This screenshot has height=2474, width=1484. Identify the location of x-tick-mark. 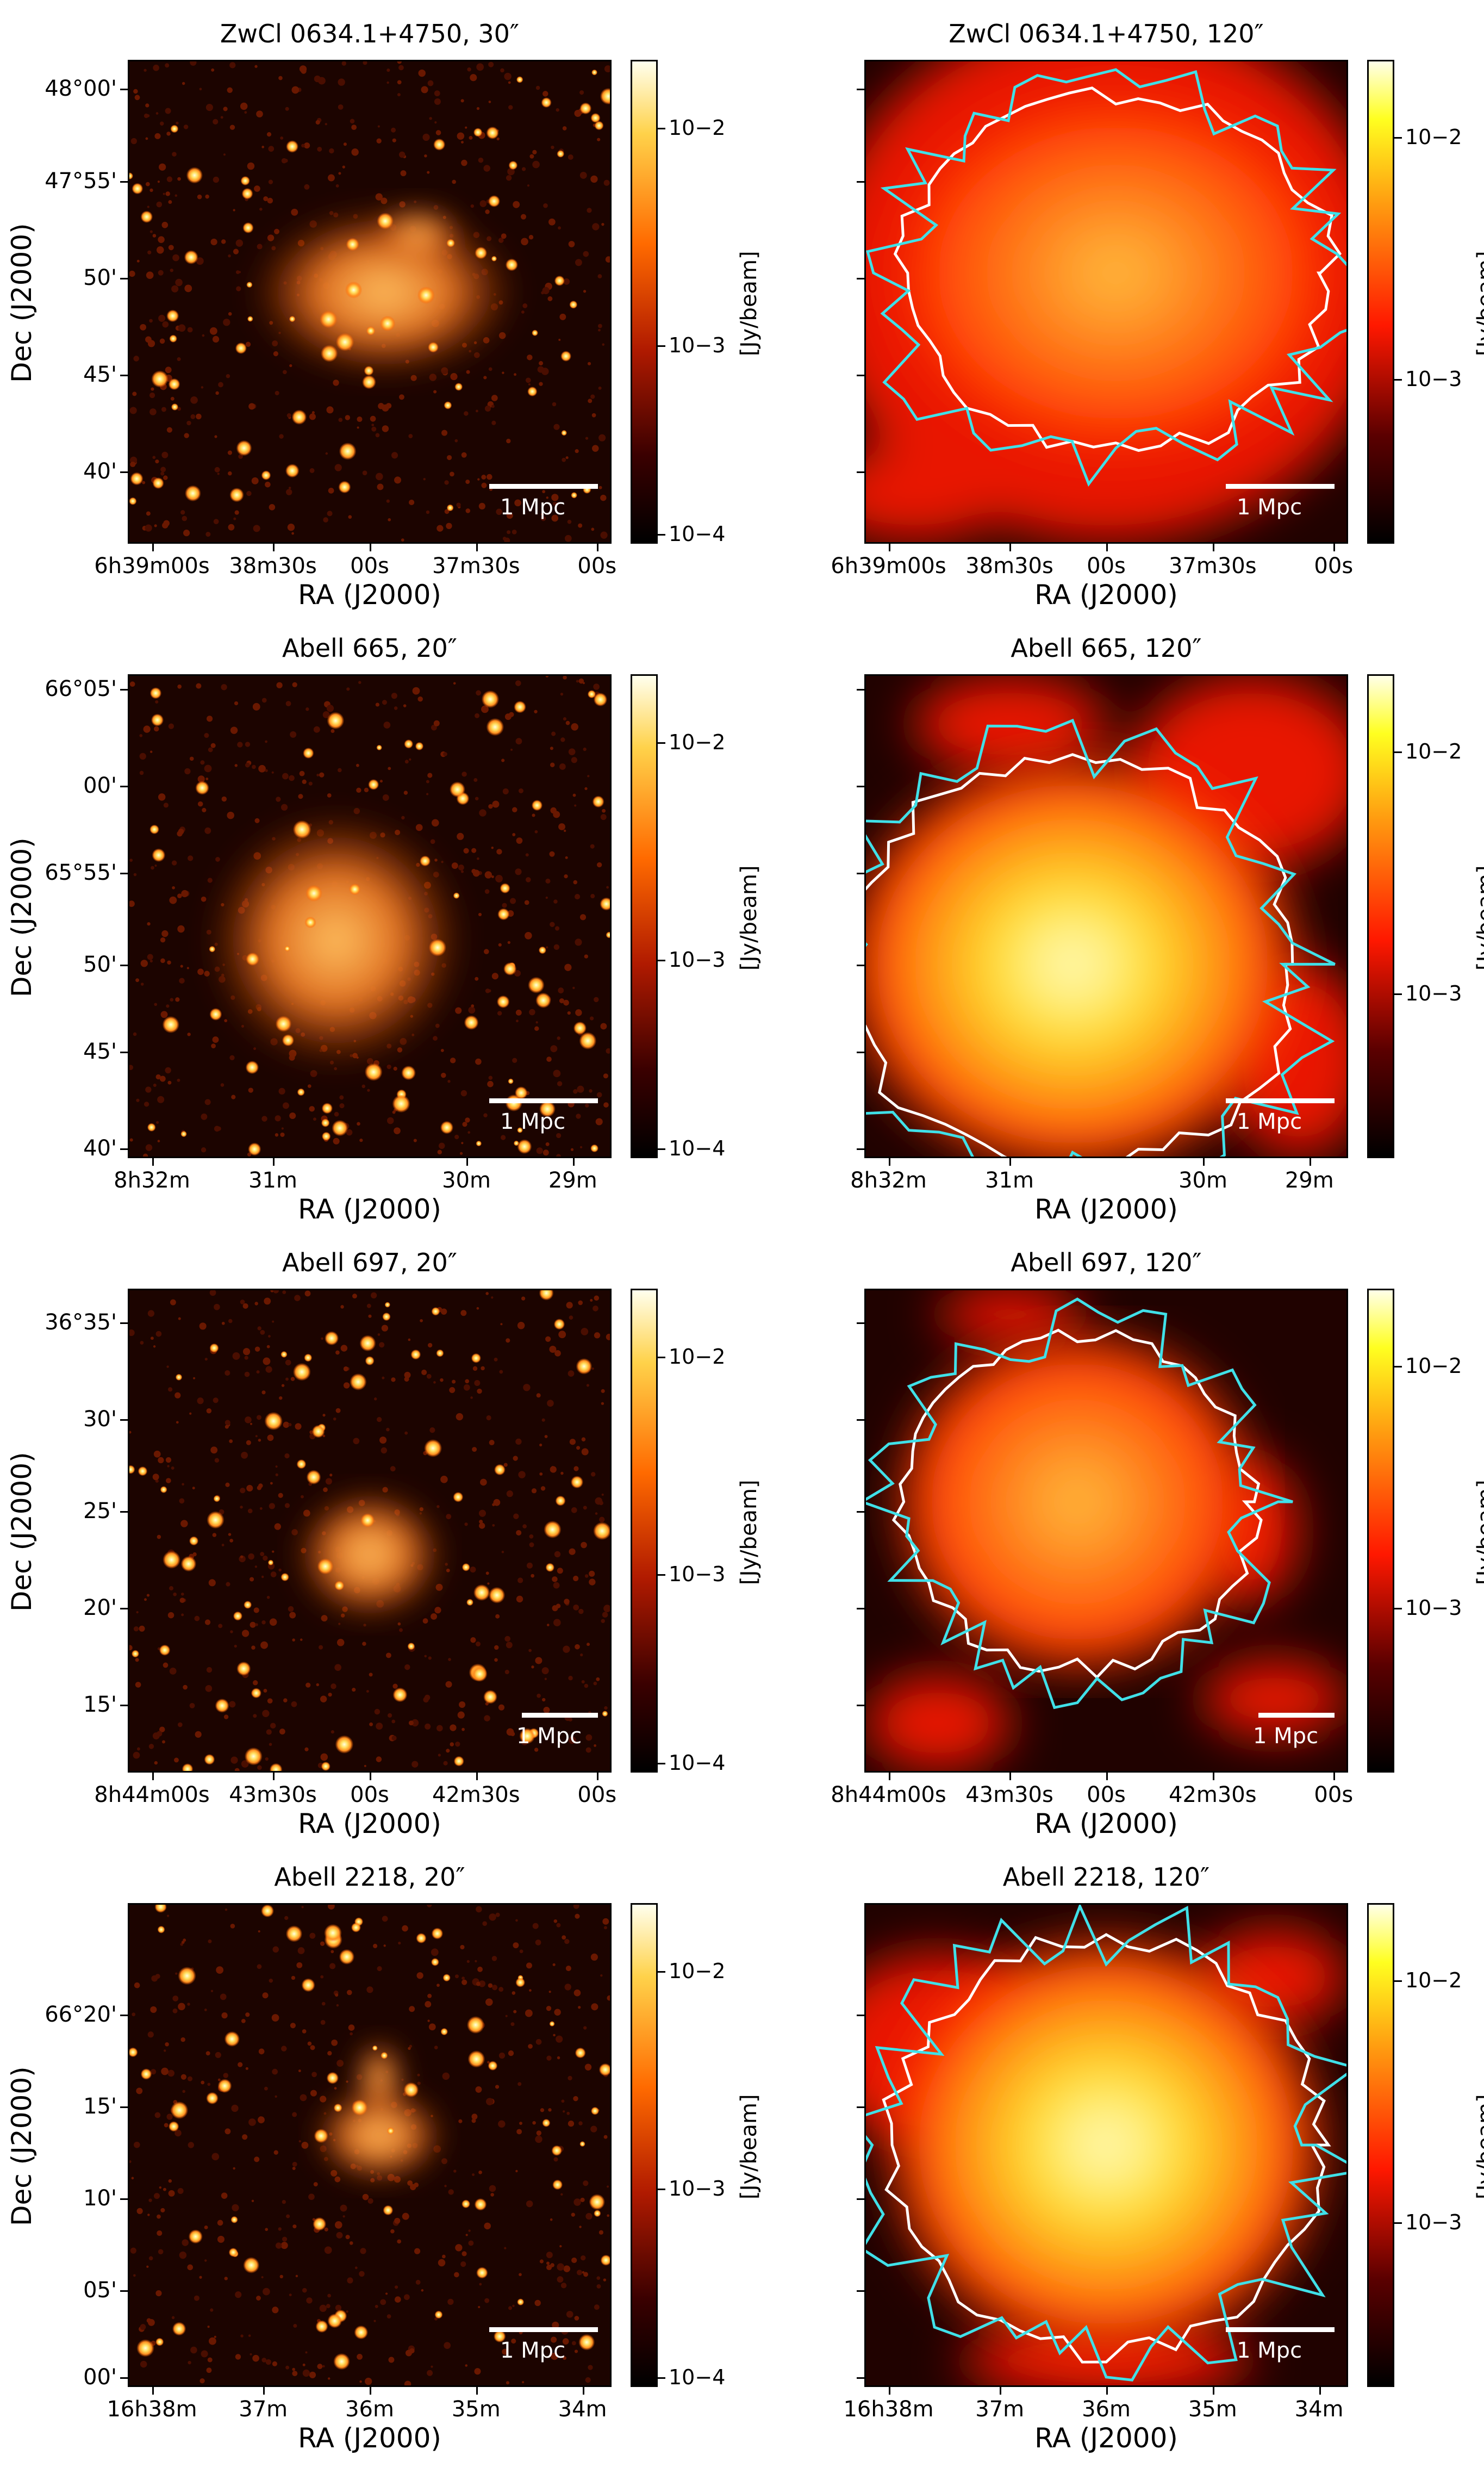
(1204, 1162).